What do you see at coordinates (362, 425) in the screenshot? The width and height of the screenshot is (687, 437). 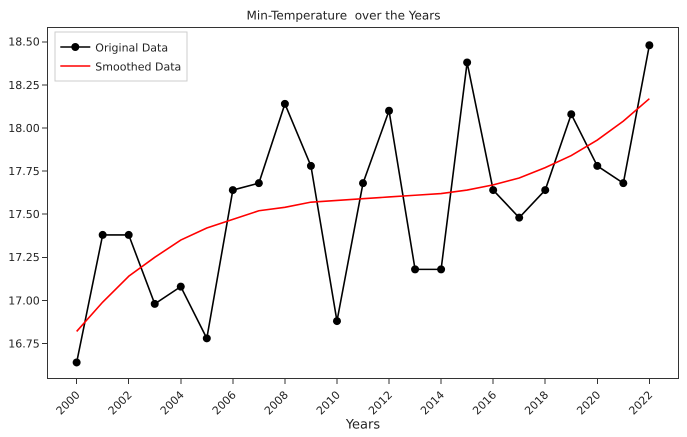 I see `x-axis-title: Years` at bounding box center [362, 425].